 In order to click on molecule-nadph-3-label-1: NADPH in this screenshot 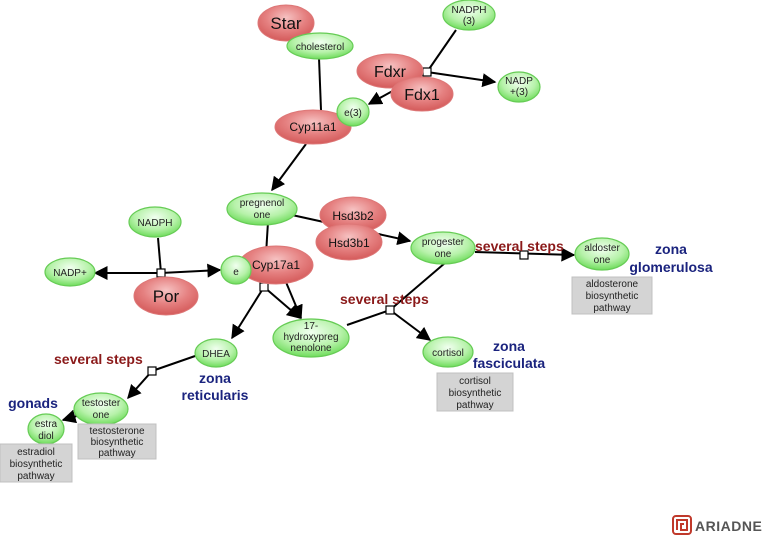, I will do `click(468, 10)`.